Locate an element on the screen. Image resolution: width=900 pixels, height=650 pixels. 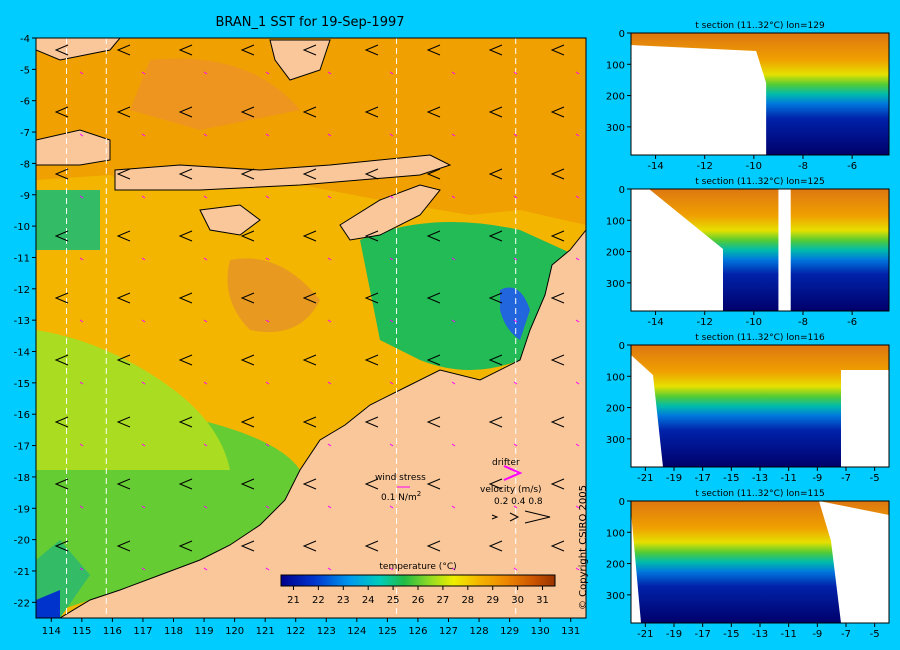
map-x-tick-label: 114 is located at coordinates (51, 631).